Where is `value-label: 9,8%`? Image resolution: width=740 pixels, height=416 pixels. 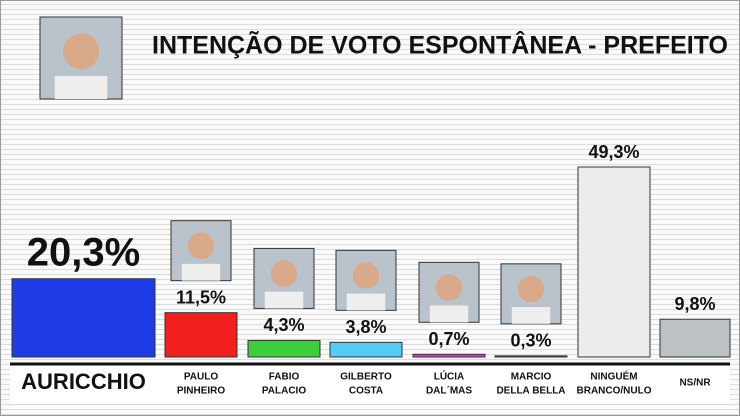 value-label: 9,8% is located at coordinates (694, 304).